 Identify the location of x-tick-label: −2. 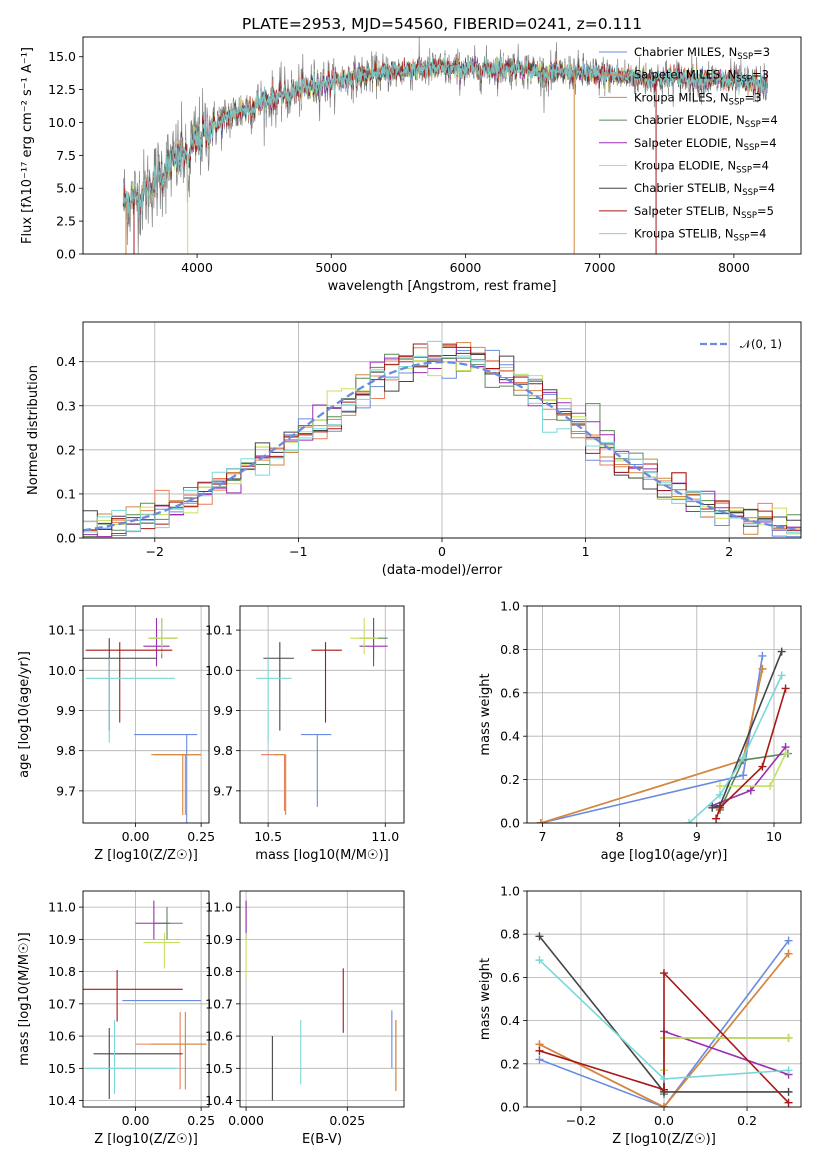
(155, 551).